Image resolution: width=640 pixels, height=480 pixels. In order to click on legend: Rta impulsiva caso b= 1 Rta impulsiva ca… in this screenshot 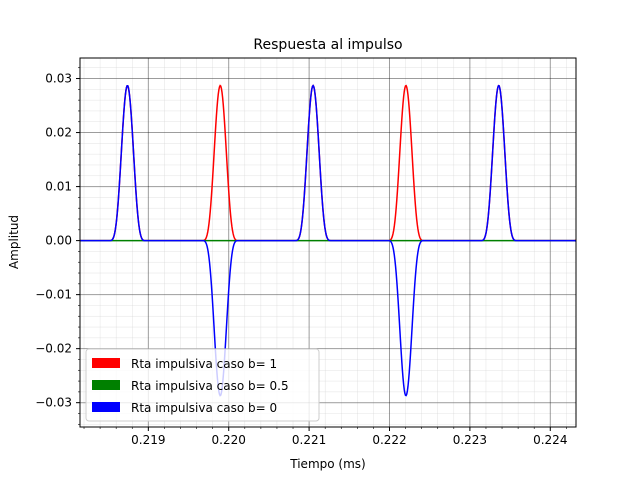, I will do `click(202, 385)`.